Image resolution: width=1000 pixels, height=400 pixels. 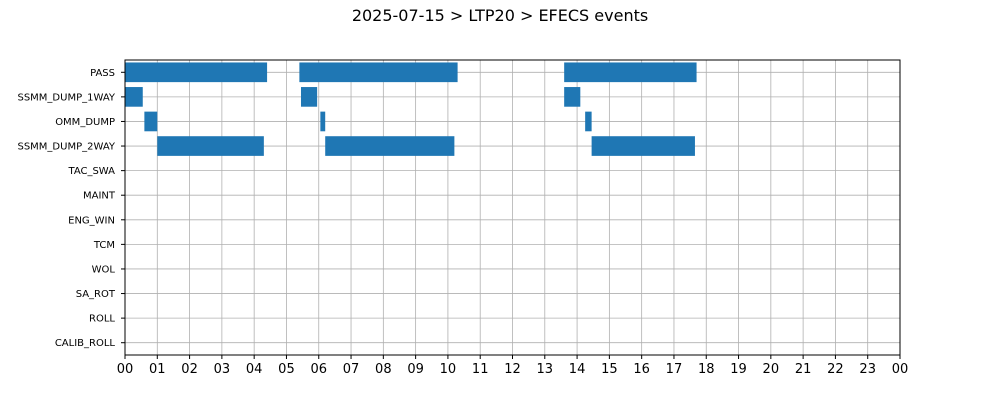 What do you see at coordinates (577, 369) in the screenshot?
I see `x-tick-label: 14` at bounding box center [577, 369].